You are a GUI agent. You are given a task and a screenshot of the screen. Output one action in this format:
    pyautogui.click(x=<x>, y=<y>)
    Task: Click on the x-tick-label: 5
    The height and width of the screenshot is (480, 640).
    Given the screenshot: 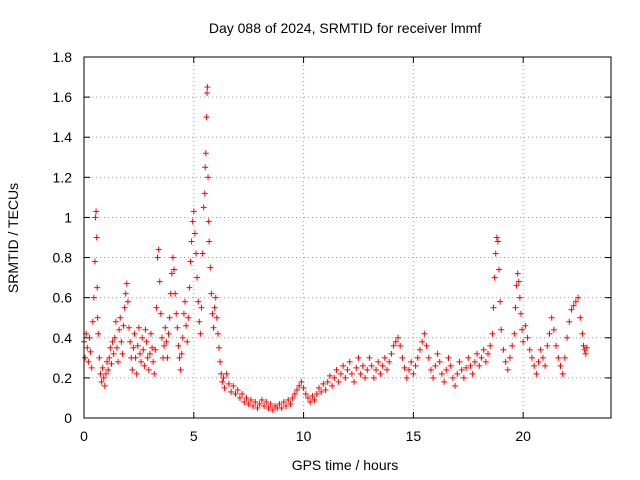 What is the action you would take?
    pyautogui.click(x=194, y=436)
    